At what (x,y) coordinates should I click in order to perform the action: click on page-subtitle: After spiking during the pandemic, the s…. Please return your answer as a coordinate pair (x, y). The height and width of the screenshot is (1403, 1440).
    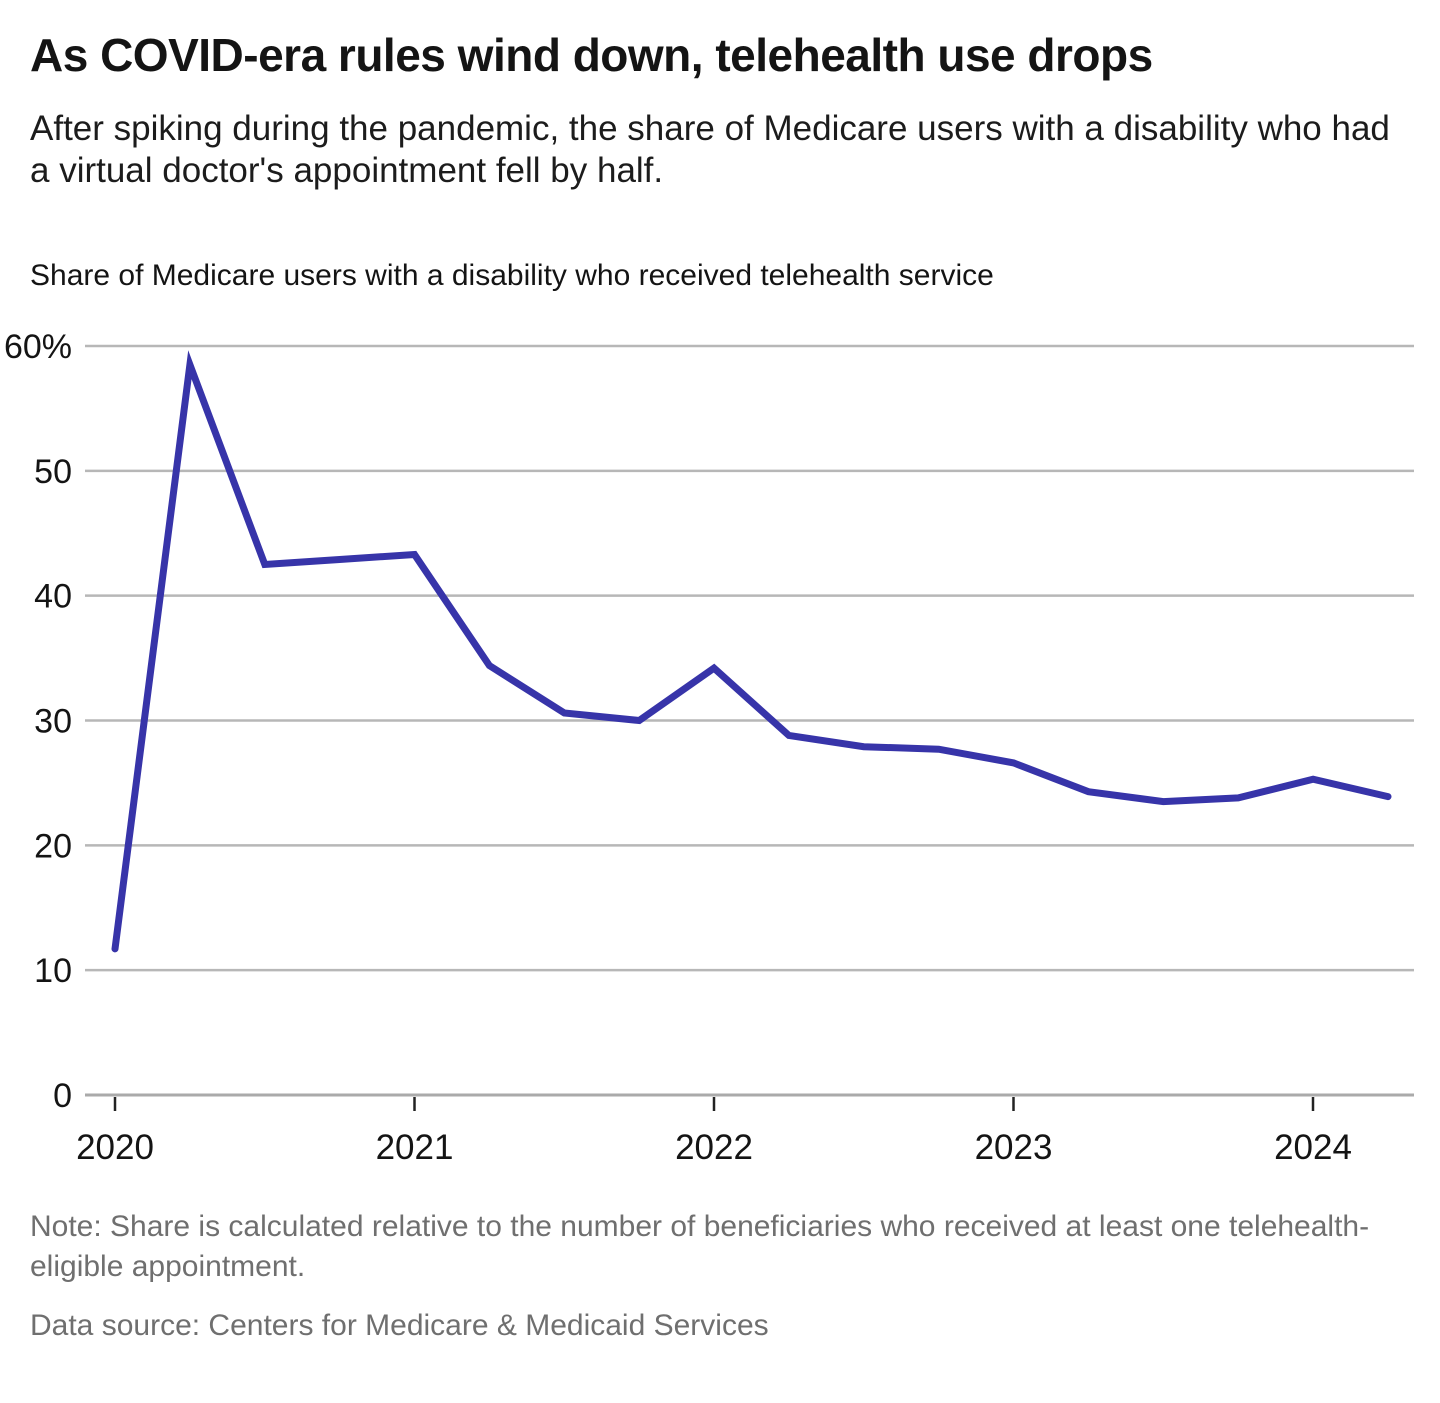
    Looking at the image, I should click on (710, 149).